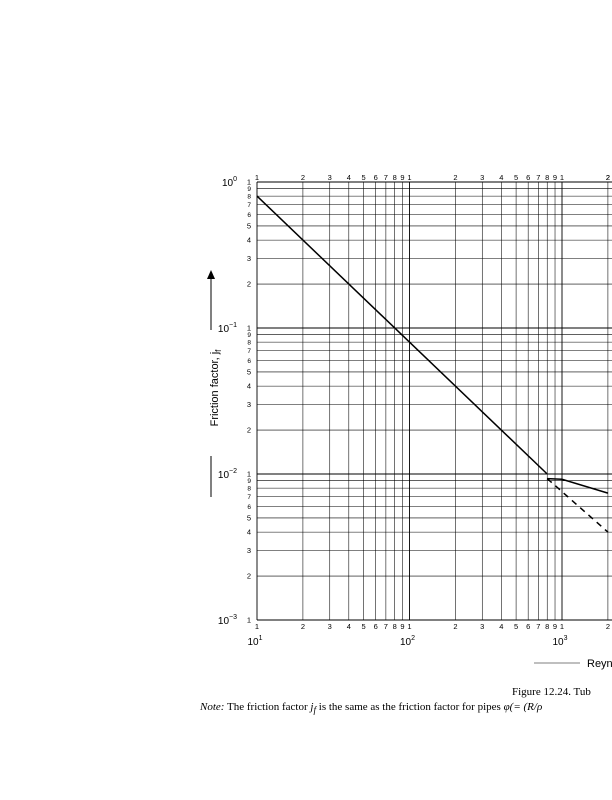  What do you see at coordinates (559, 641) in the screenshot?
I see `x-decade-label: 103` at bounding box center [559, 641].